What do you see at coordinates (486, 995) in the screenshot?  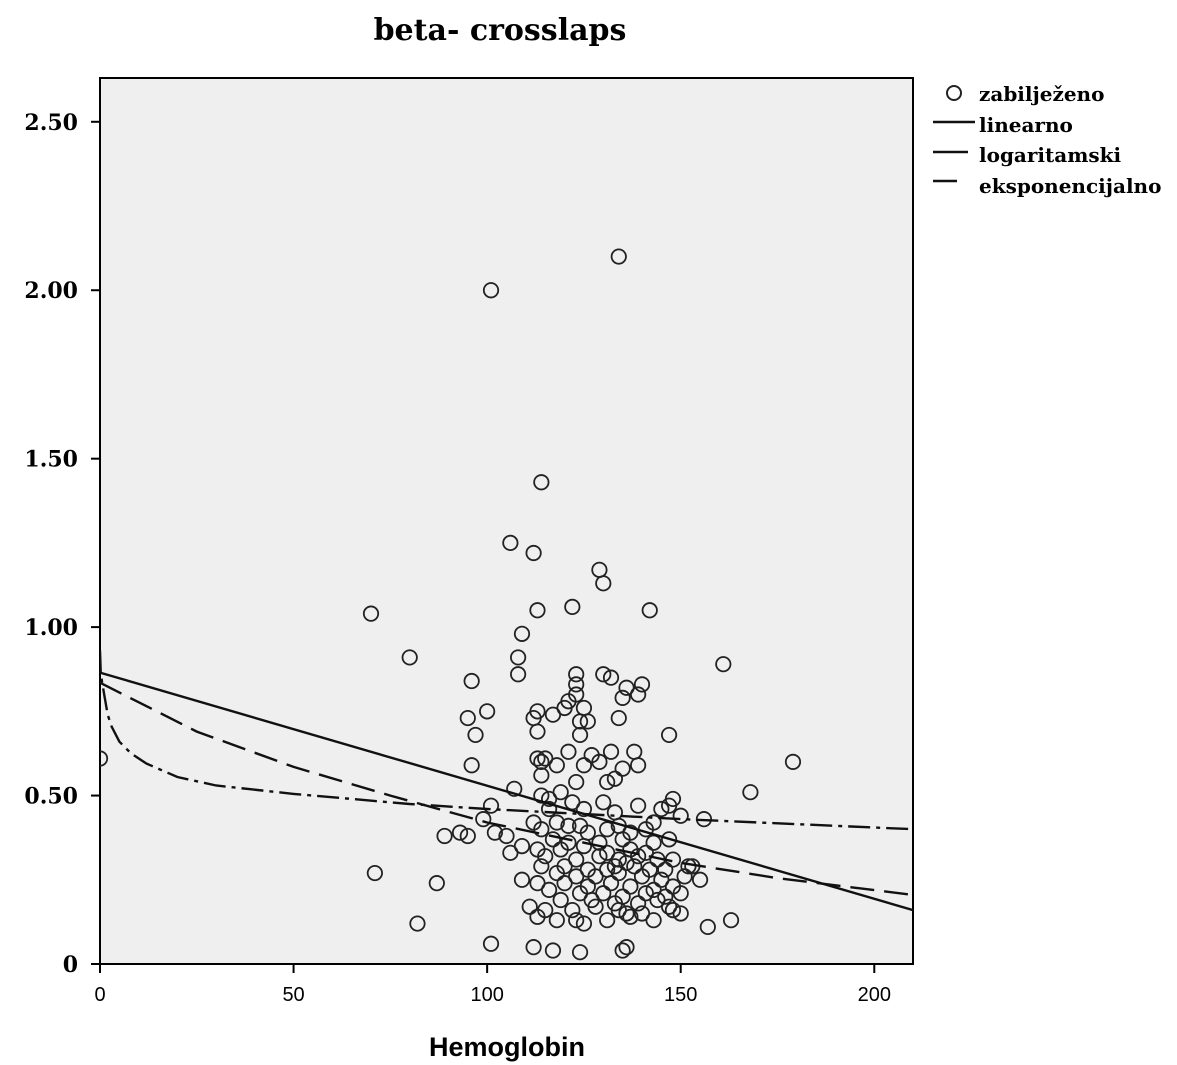 I see `x-tick-label: 100` at bounding box center [486, 995].